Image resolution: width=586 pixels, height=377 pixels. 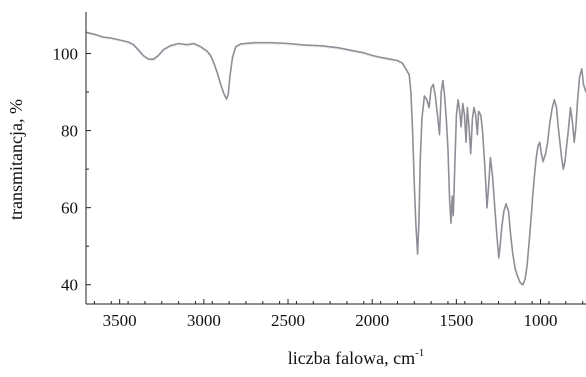 What do you see at coordinates (456, 320) in the screenshot?
I see `x-tick-label: 1500` at bounding box center [456, 320].